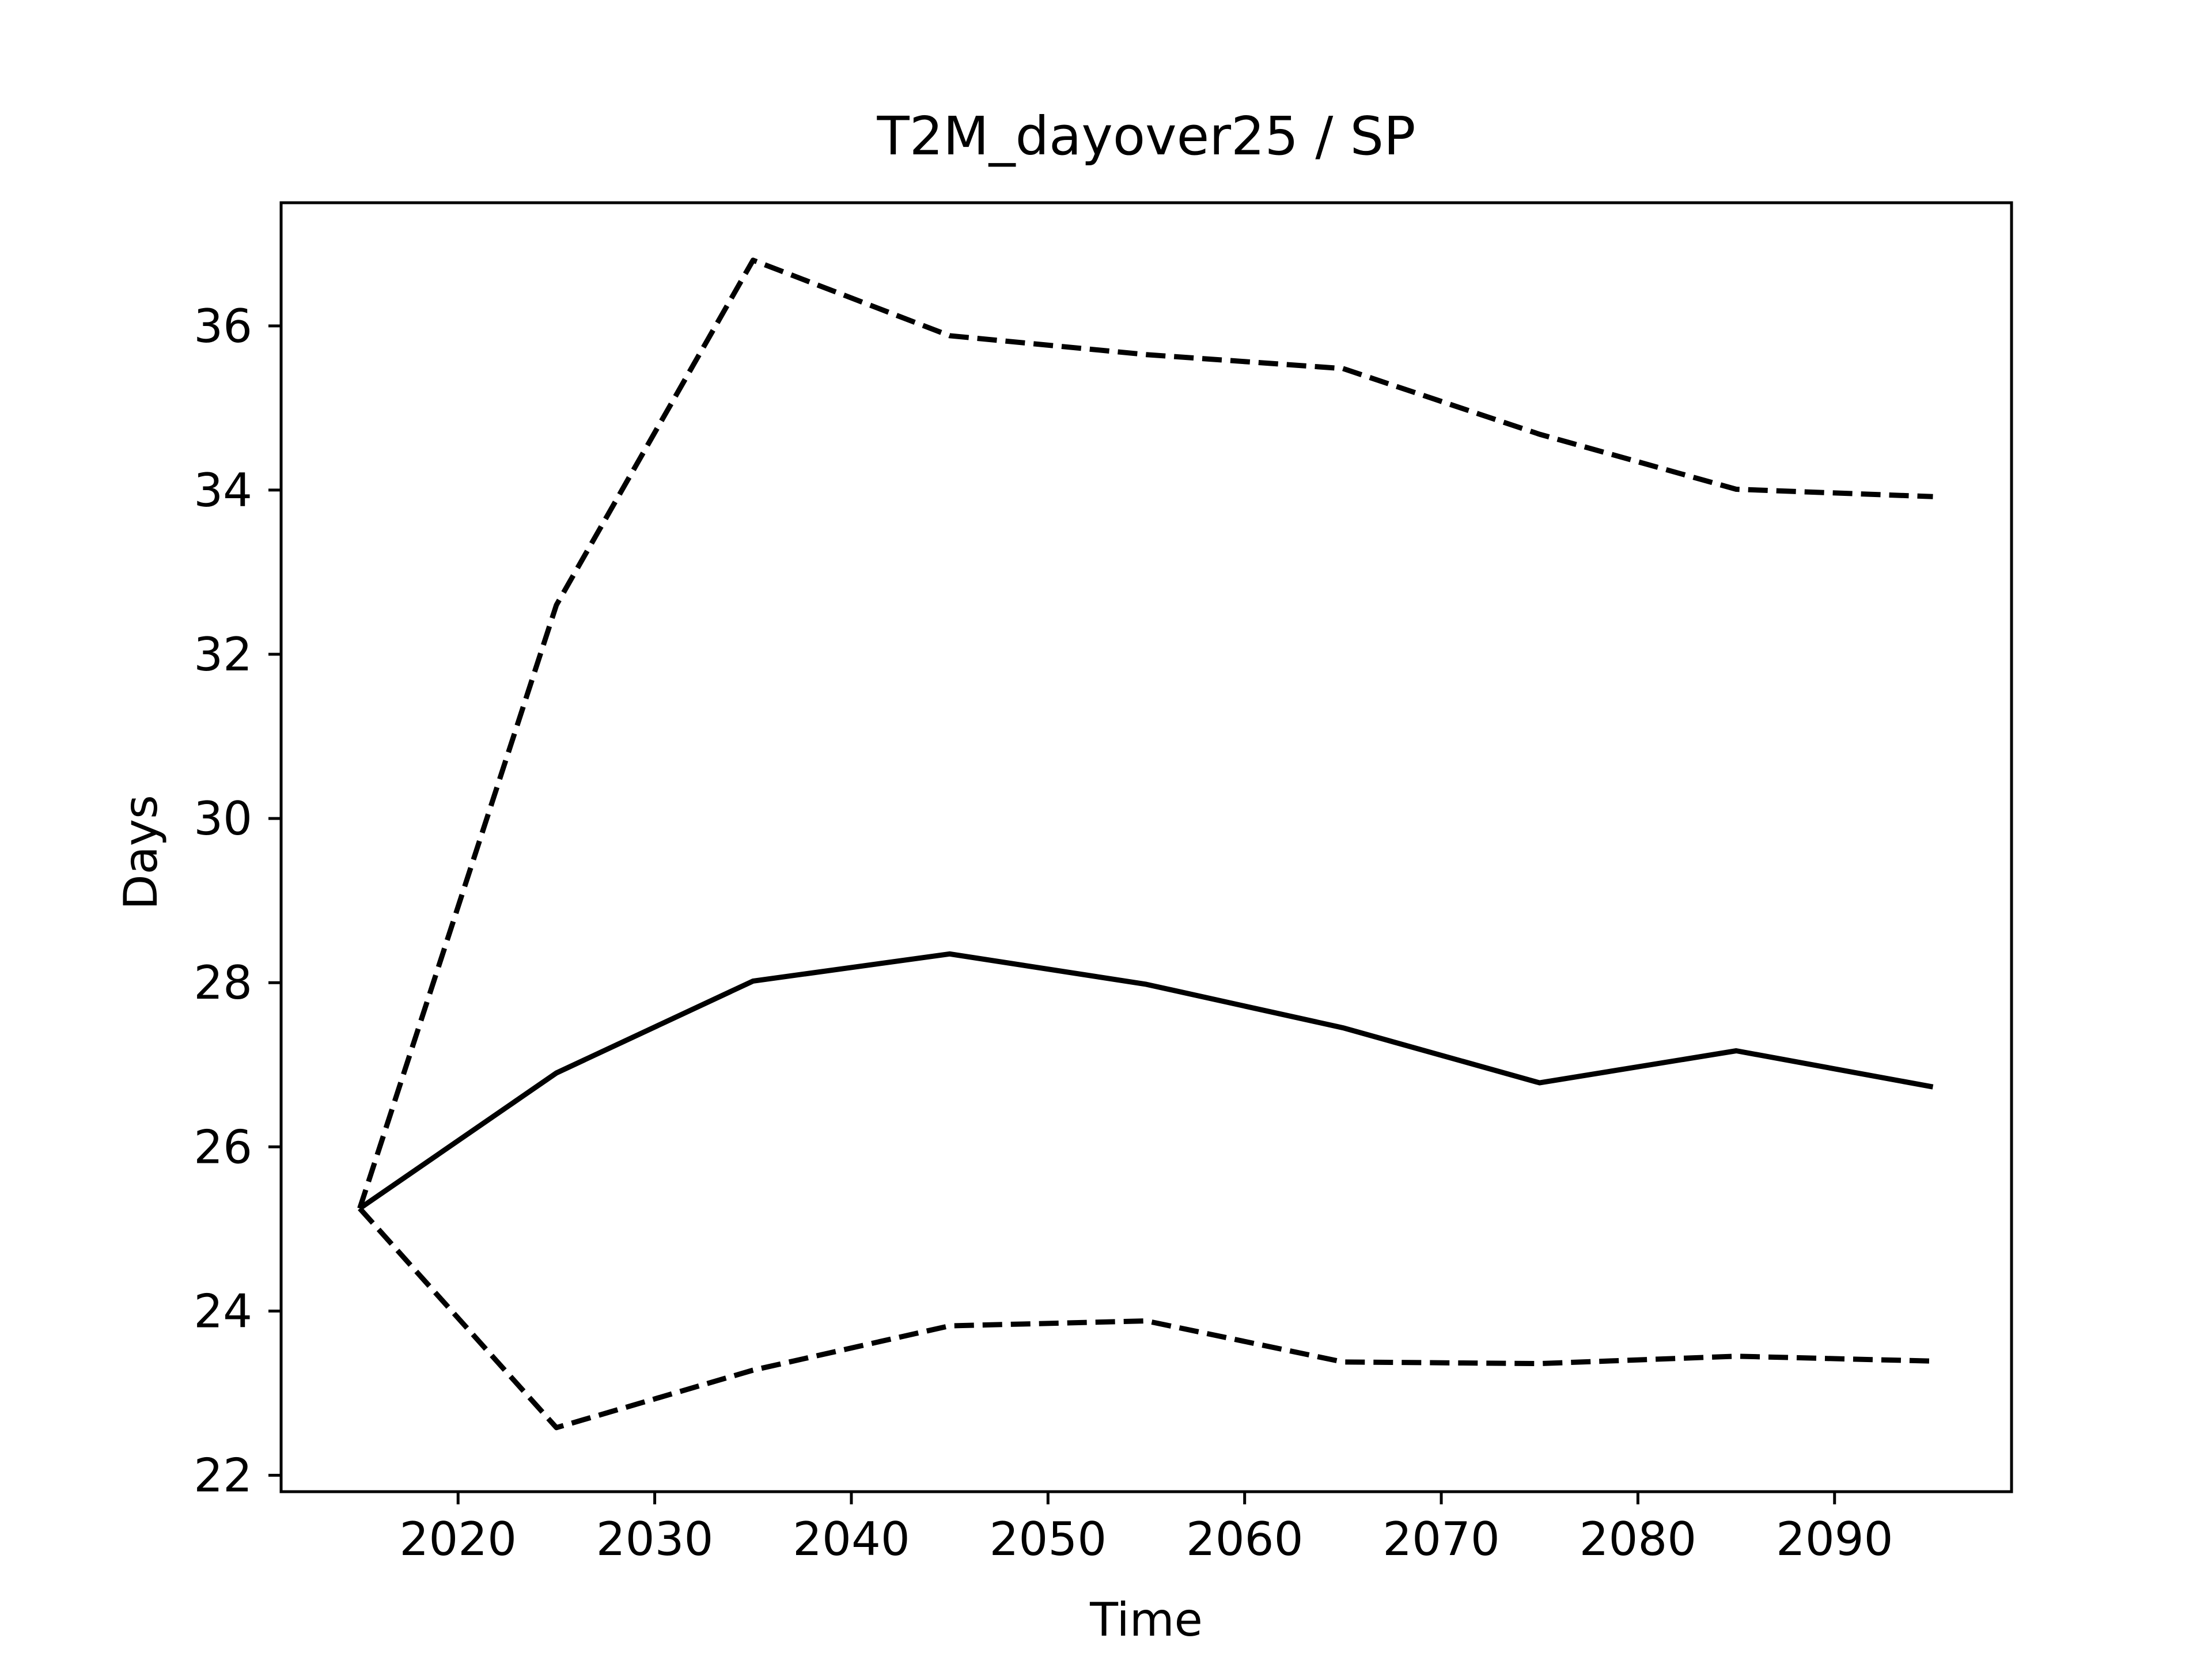 The image size is (2212, 1661). What do you see at coordinates (458, 1539) in the screenshot?
I see `x-tick-label: 2020` at bounding box center [458, 1539].